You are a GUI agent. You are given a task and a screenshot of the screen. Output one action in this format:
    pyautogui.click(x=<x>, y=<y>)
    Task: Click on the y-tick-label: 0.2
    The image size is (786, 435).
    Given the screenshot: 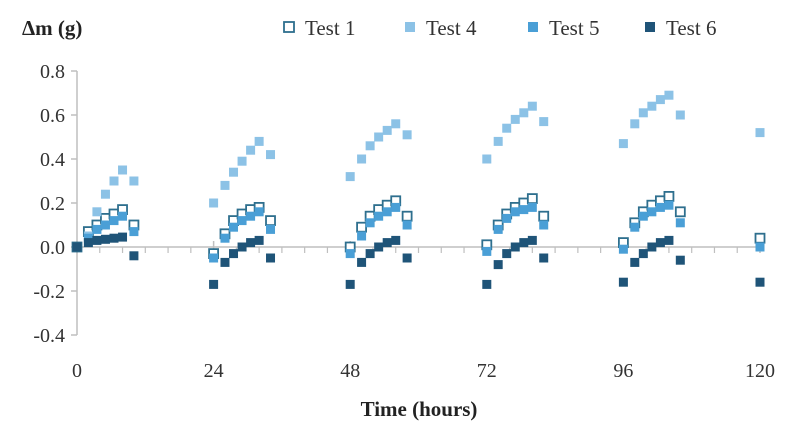 What is the action you would take?
    pyautogui.click(x=52, y=204)
    